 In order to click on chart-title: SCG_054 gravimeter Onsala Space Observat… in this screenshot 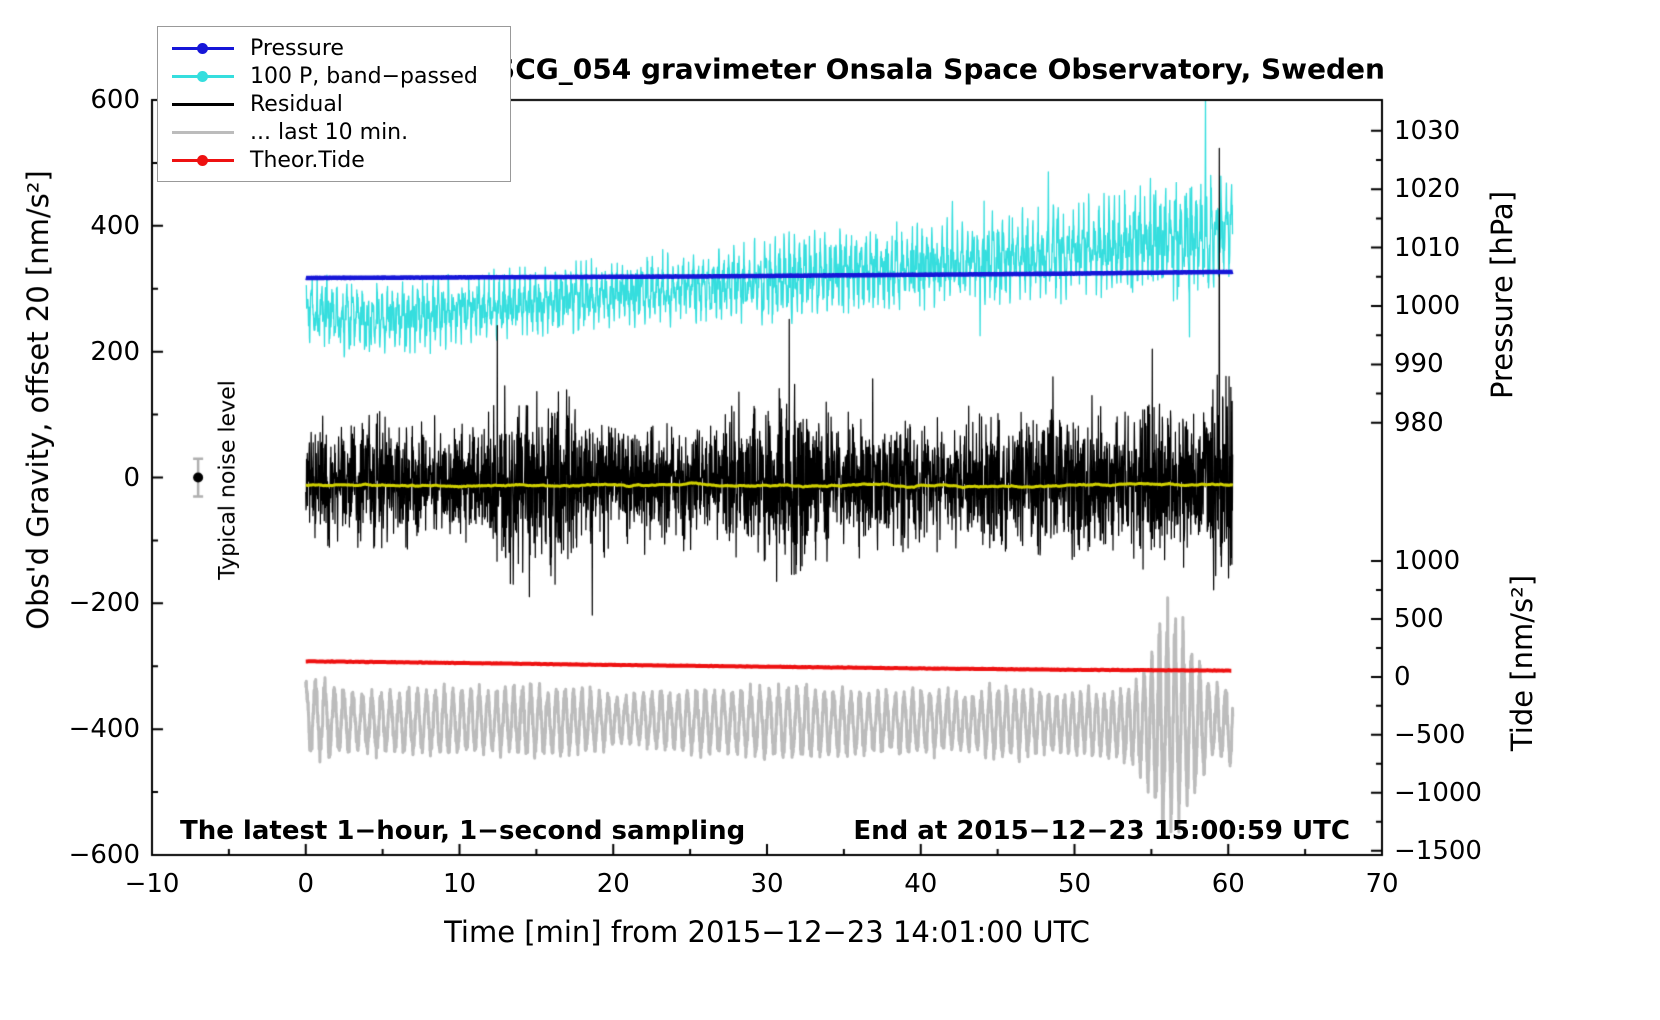, I will do `click(940, 69)`.